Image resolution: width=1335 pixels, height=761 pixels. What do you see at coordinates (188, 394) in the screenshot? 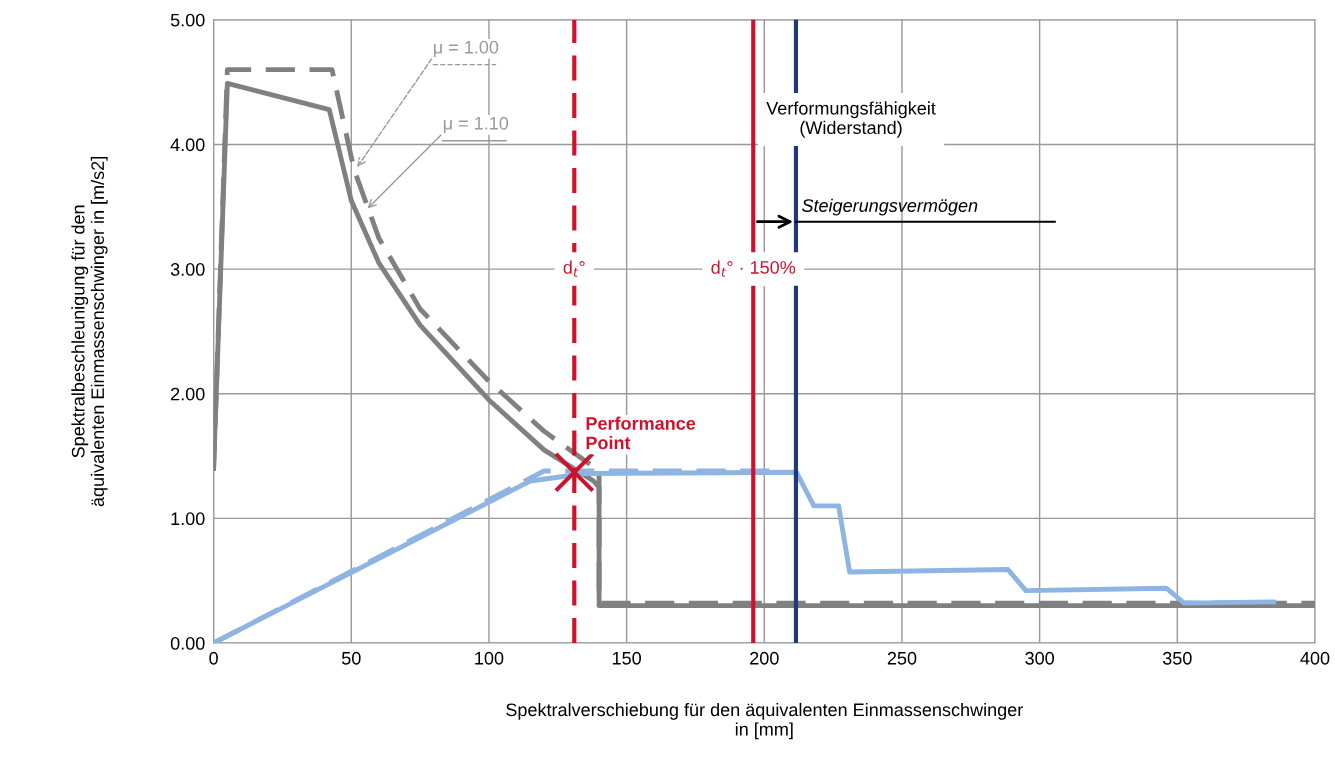
I see `y-tick-label: 2.00` at bounding box center [188, 394].